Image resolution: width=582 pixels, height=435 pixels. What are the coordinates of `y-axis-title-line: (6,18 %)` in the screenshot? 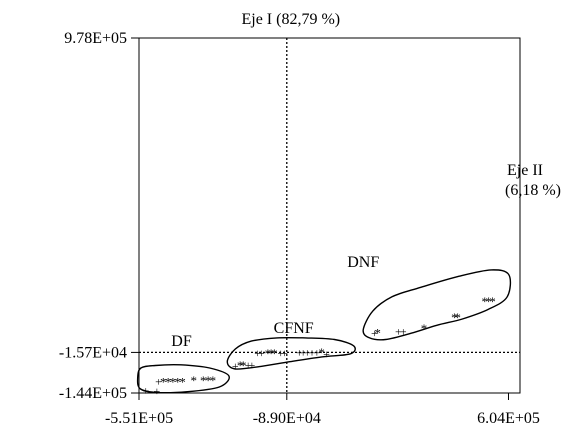 It's located at (533, 190).